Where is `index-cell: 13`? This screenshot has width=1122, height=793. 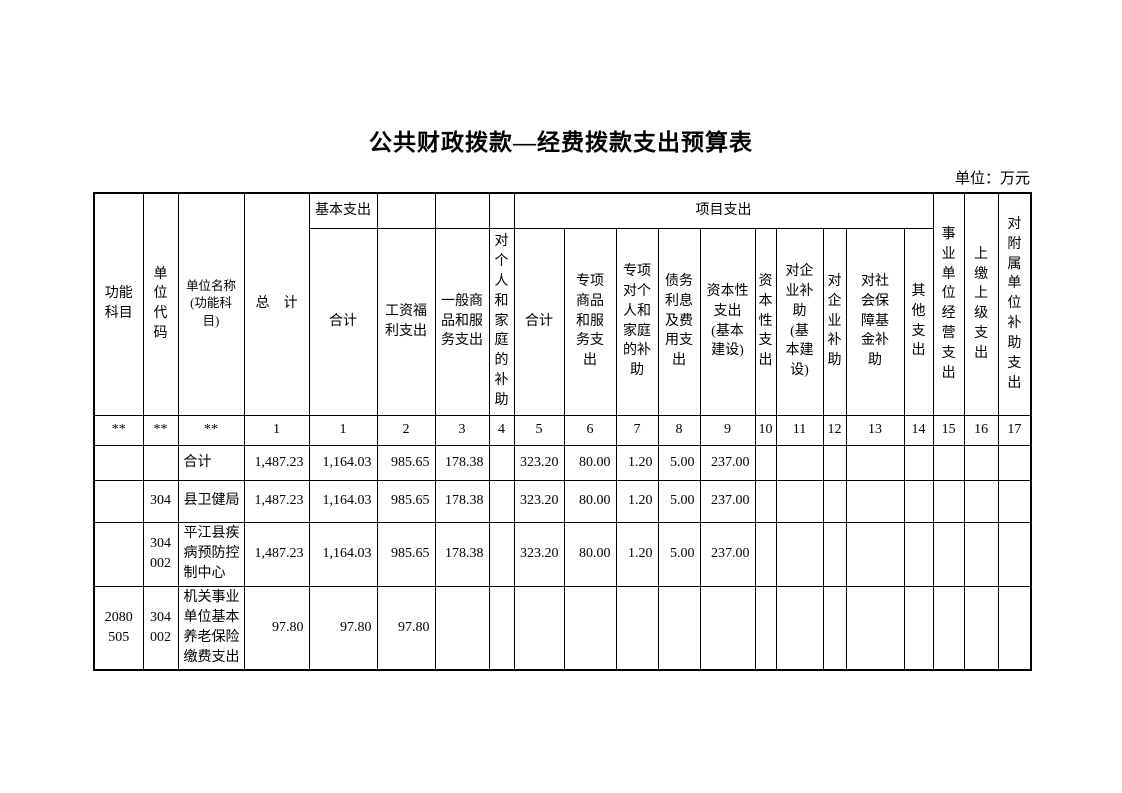
index-cell: 13 is located at coordinates (875, 430).